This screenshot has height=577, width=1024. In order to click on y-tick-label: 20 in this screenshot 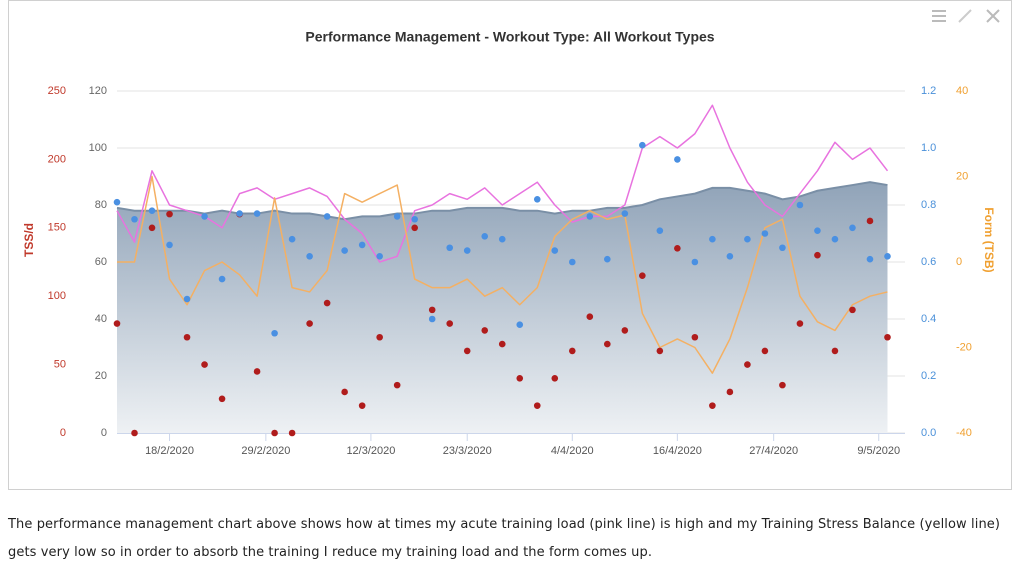, I will do `click(101, 376)`.